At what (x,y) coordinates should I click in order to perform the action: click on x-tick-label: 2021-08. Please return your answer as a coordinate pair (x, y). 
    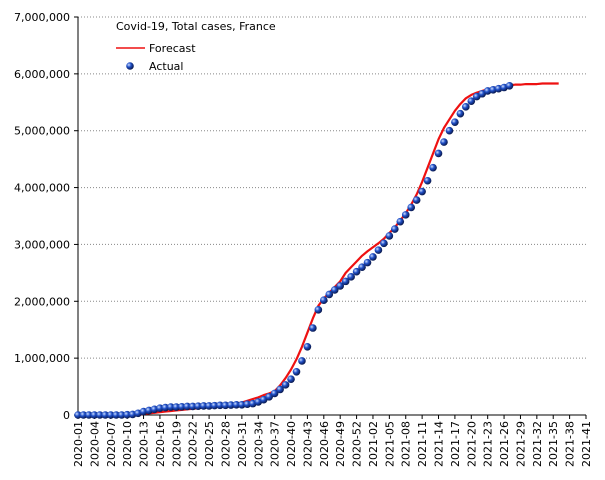
    Looking at the image, I should click on (406, 444).